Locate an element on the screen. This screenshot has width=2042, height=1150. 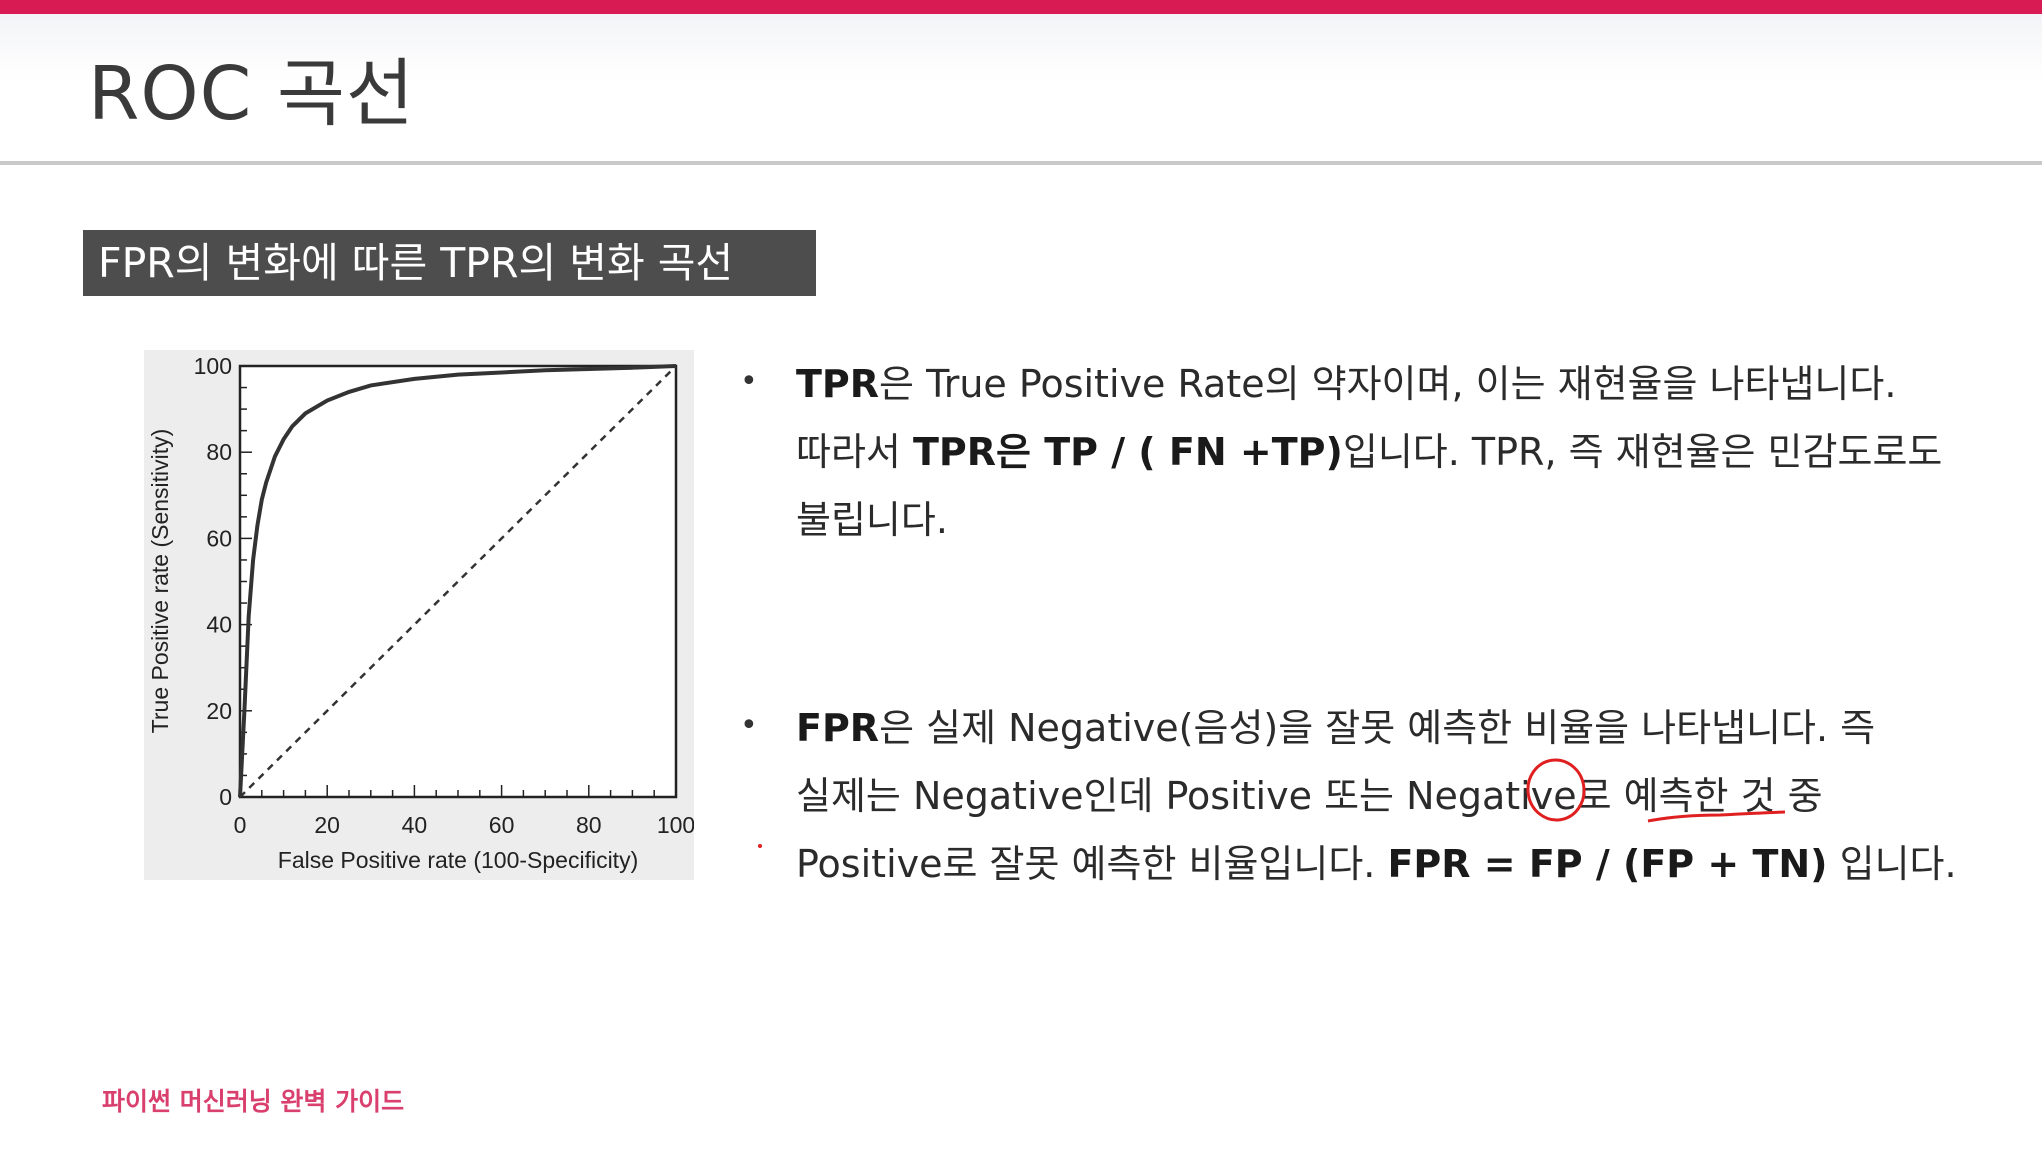
y-tick-label: 80 is located at coordinates (219, 452).